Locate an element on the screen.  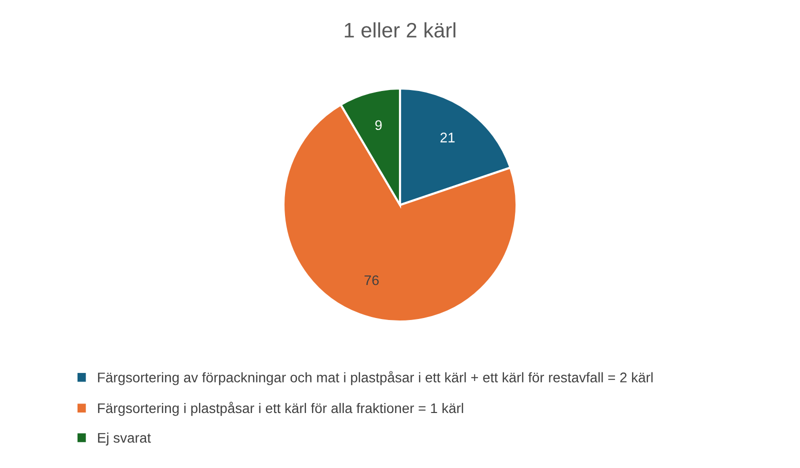
legend-label: Färgsortering i plastpåsar i ett kärl för alla fraktioner = 1 kärl is located at coordinates (281, 409).